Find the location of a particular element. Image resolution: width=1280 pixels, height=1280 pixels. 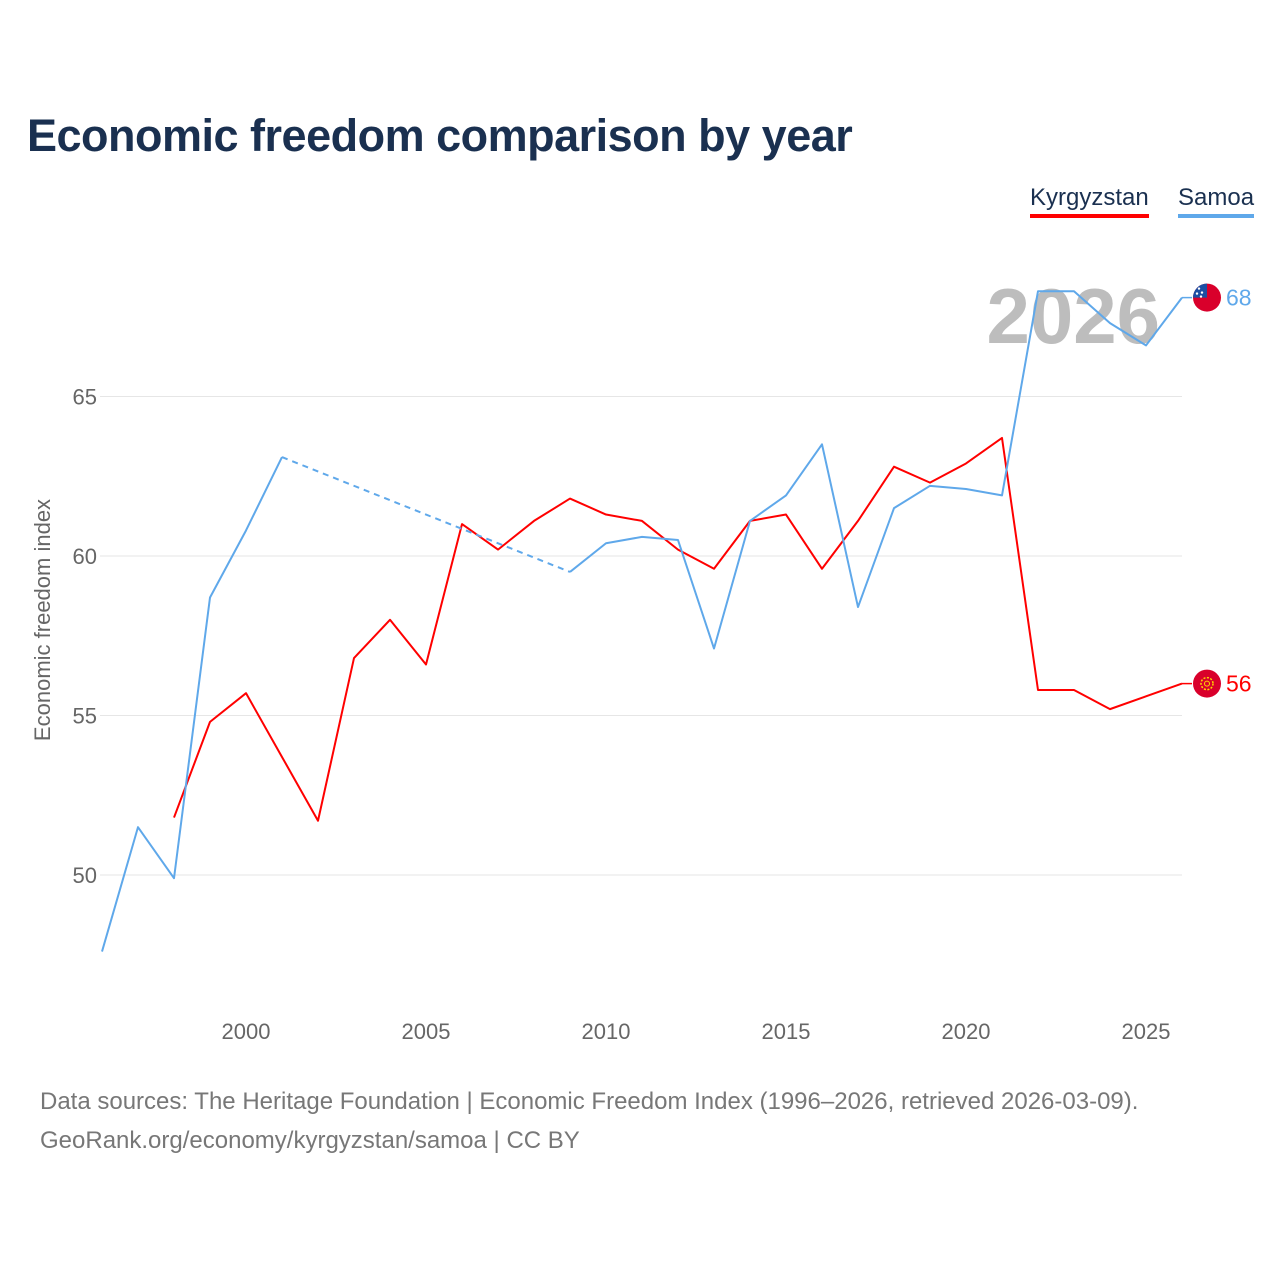

x-tick-label: 2005 is located at coordinates (426, 1031).